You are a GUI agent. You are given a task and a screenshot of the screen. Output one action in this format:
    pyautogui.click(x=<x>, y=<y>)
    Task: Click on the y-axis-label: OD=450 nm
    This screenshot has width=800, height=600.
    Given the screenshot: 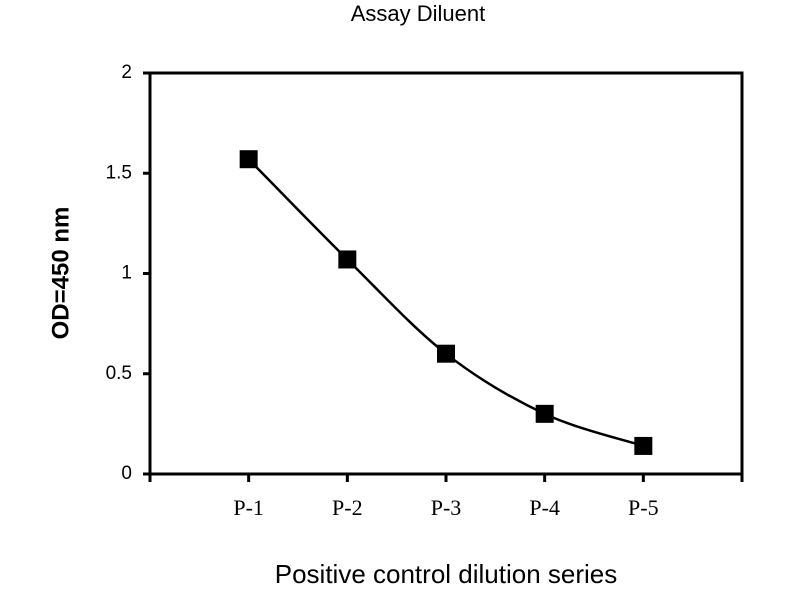 What is the action you would take?
    pyautogui.click(x=60, y=273)
    